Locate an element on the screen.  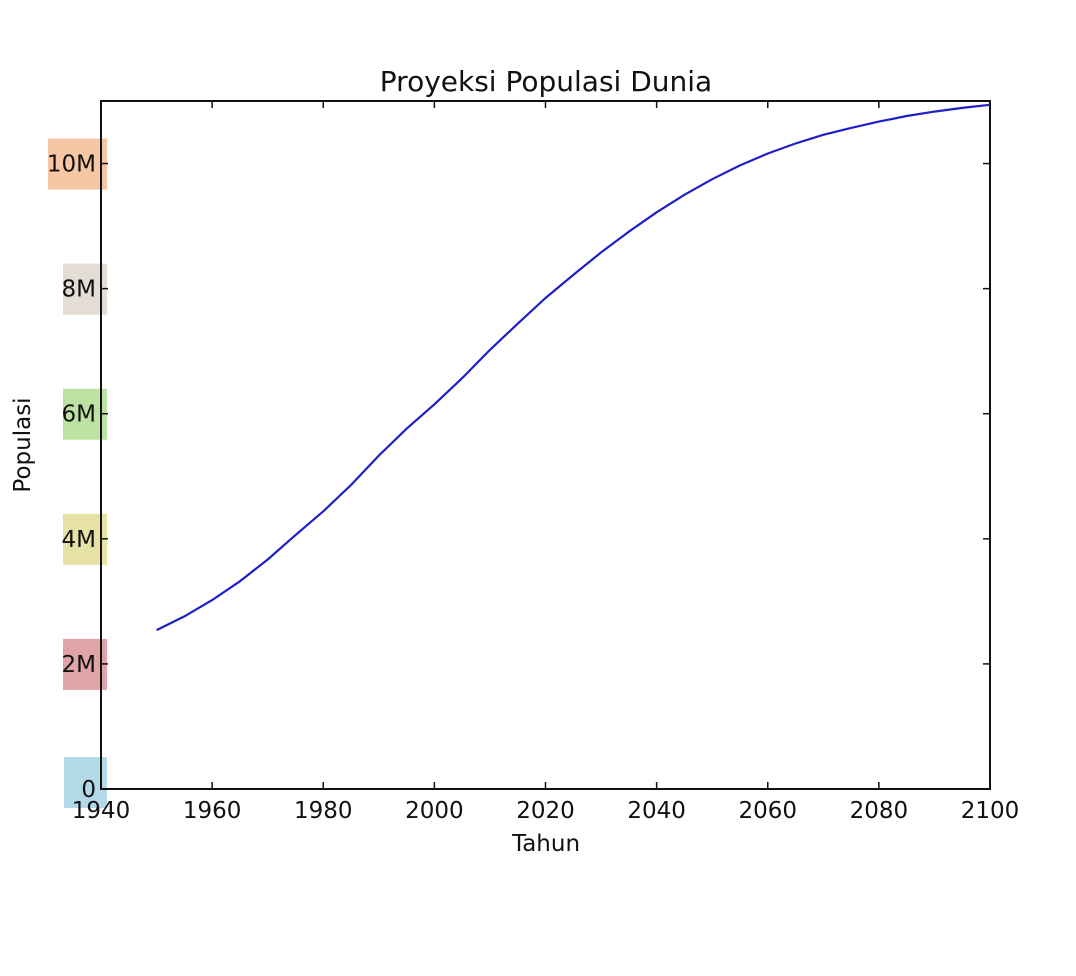
x-tick-label: 1940 is located at coordinates (101, 811).